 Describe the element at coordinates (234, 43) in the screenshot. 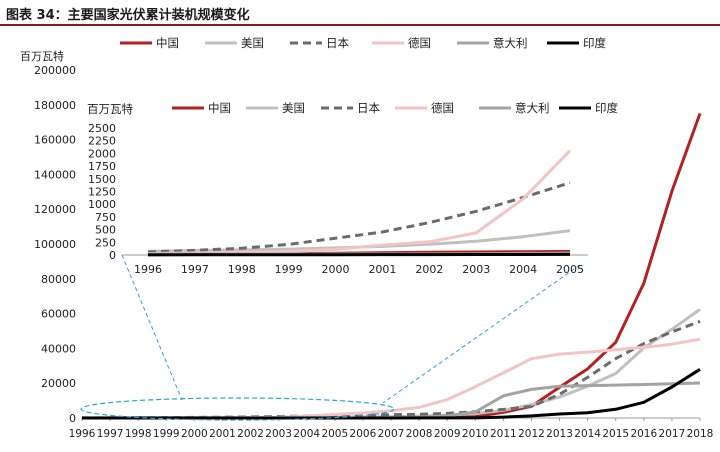

I see `main-legend-item: 美国` at that location.